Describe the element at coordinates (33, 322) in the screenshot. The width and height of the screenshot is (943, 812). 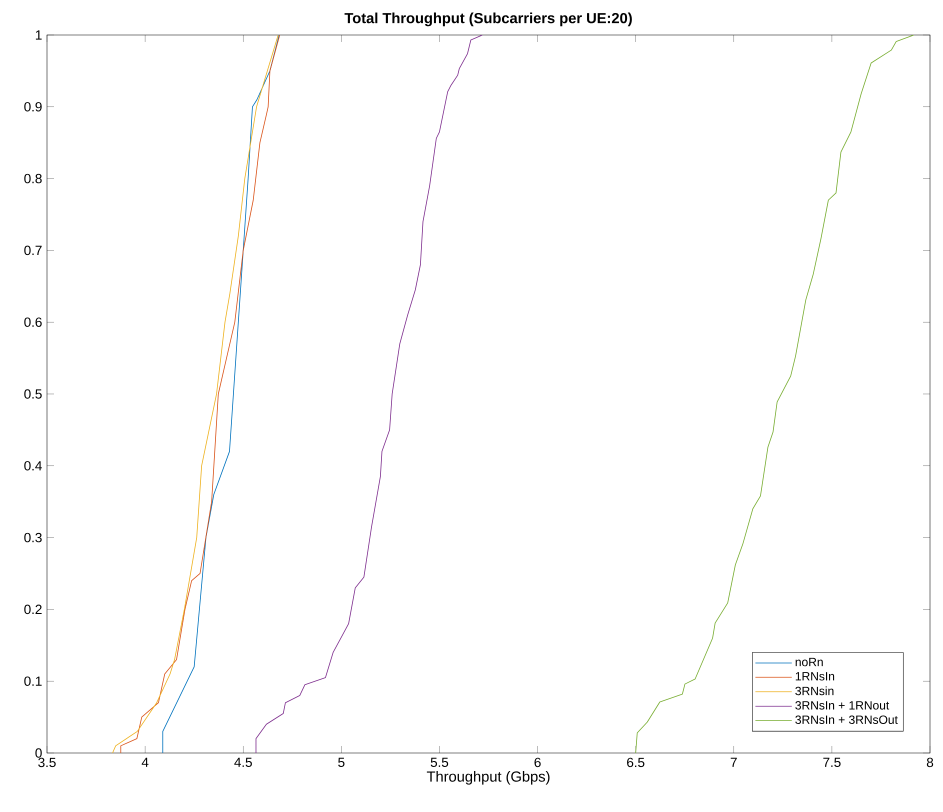
I see `y-tick-label: 0.6` at that location.